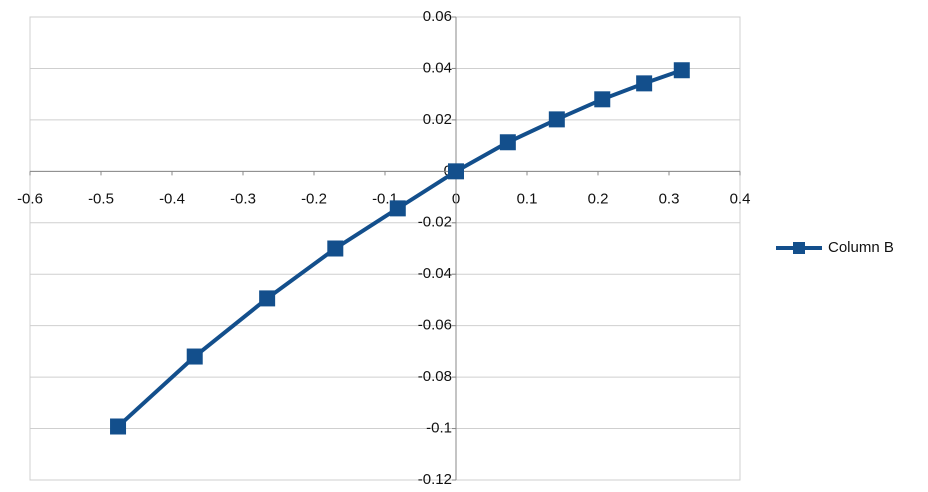 The height and width of the screenshot is (492, 928). I want to click on legend-marker, so click(799, 248).